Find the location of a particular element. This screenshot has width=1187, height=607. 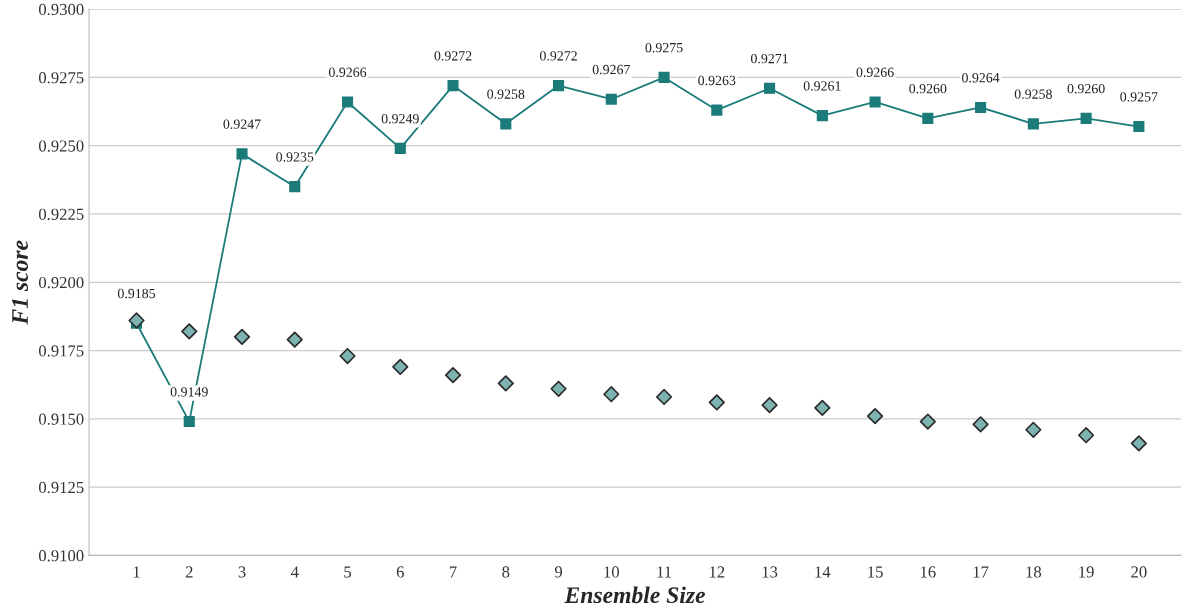

data-label: 0.9263 is located at coordinates (717, 80).